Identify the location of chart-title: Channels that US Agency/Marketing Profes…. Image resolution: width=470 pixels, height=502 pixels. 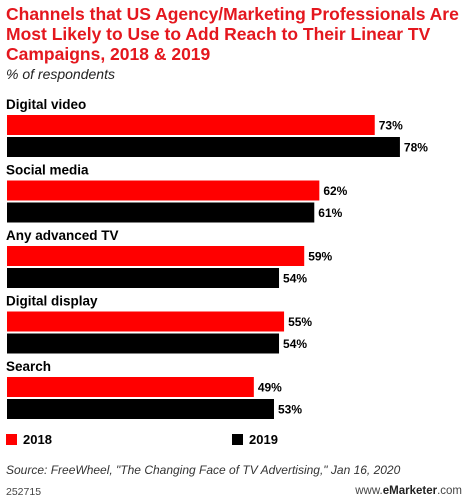
(232, 34).